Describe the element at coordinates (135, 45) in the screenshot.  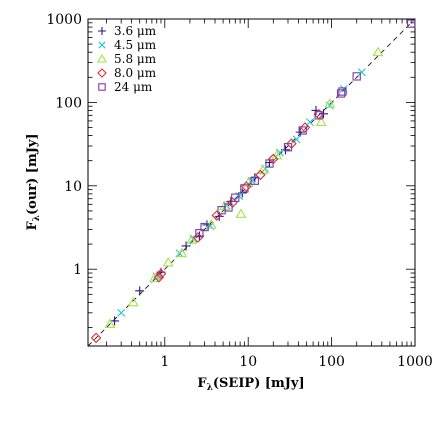
I see `legend-label: 4.5 μm` at that location.